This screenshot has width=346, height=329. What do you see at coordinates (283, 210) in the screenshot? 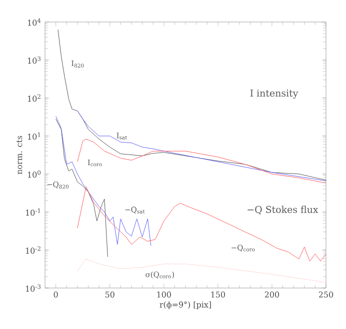
I see `annotation: −Q Stokes flux` at bounding box center [283, 210].